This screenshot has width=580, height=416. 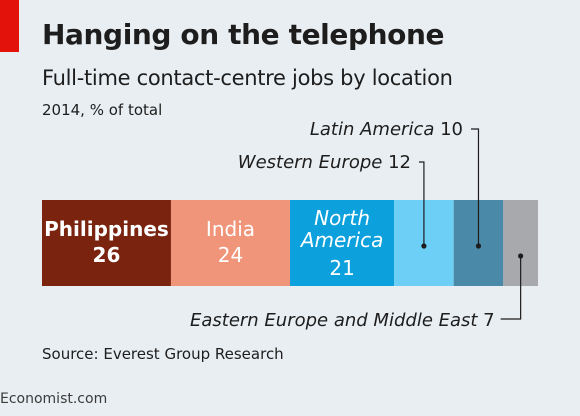 I want to click on chart-title: Hanging on the telephone, so click(x=243, y=34).